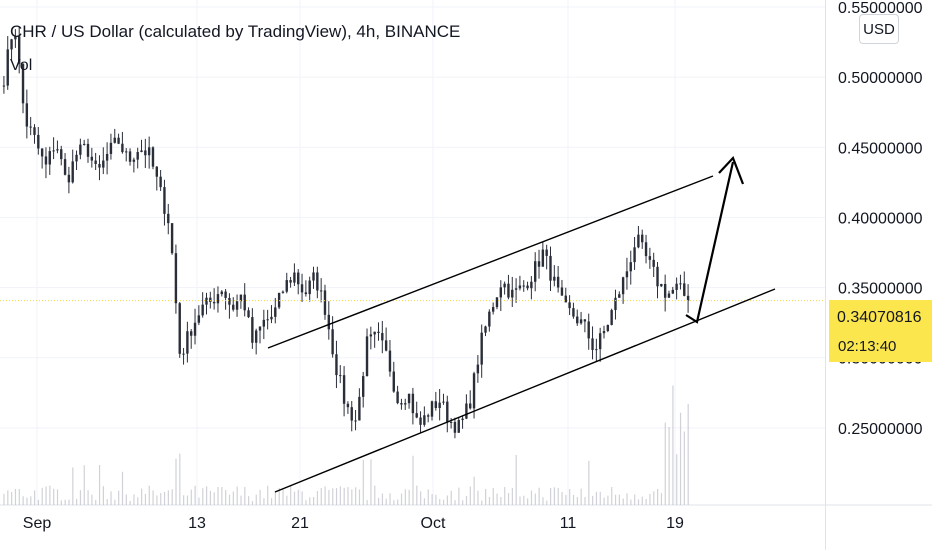  I want to click on time-axis-label: 13, so click(197, 523).